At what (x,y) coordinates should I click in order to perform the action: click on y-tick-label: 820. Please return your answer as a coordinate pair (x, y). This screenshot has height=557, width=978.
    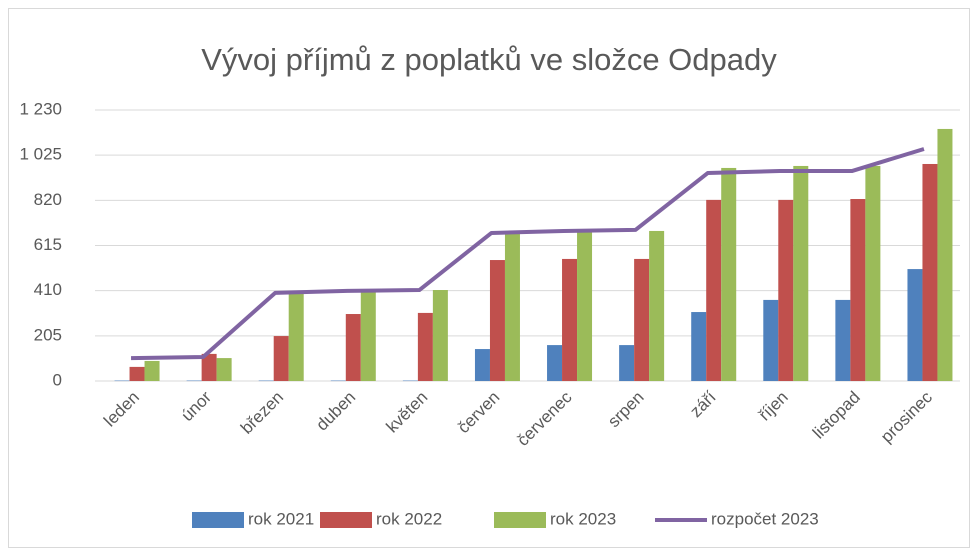
    Looking at the image, I should click on (48, 199).